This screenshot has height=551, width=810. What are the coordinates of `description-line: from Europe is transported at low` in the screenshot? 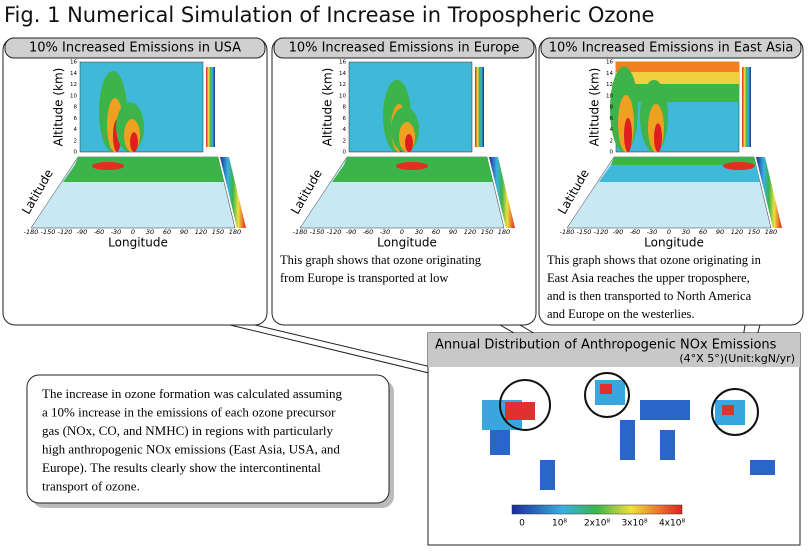 It's located at (364, 278).